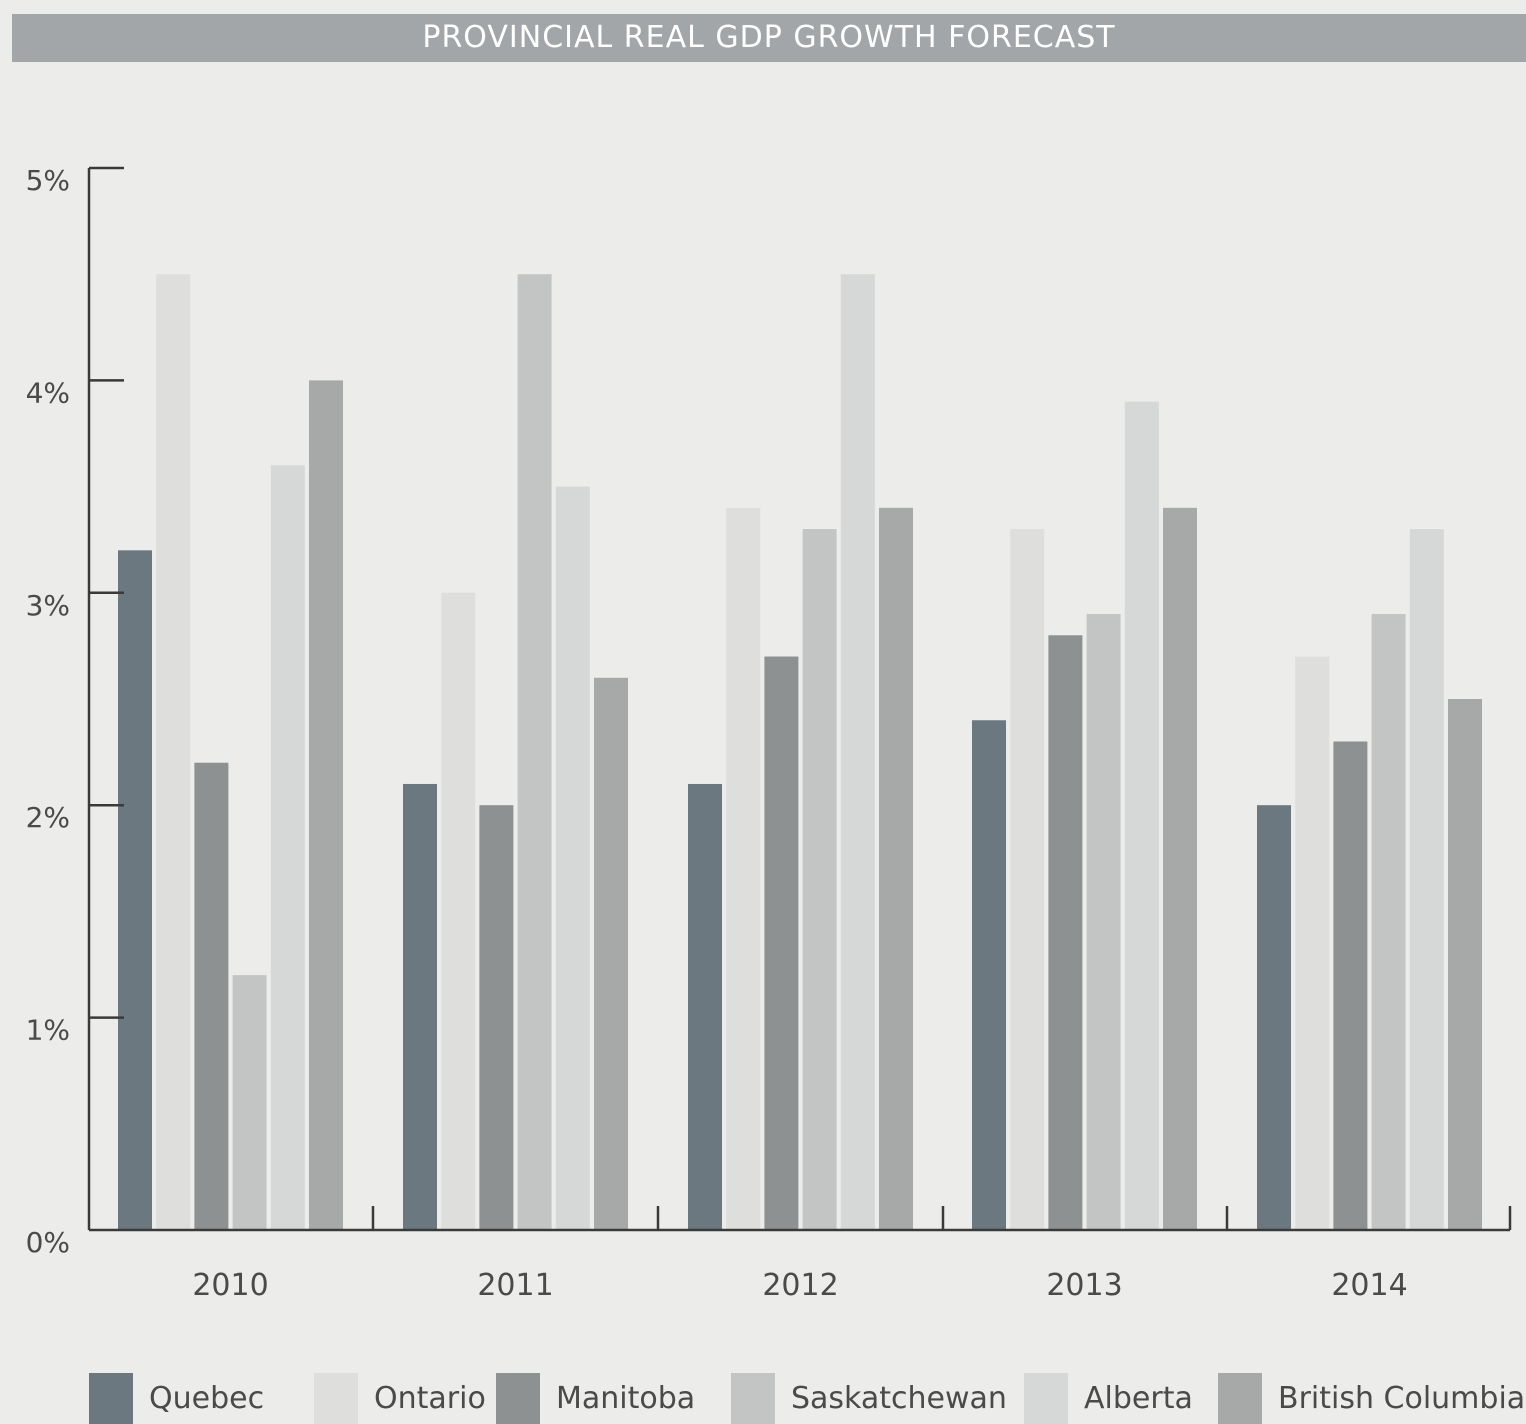 This screenshot has width=1526, height=1424. Describe the element at coordinates (899, 1398) in the screenshot. I see `legend-label: Saskatchewan` at that location.